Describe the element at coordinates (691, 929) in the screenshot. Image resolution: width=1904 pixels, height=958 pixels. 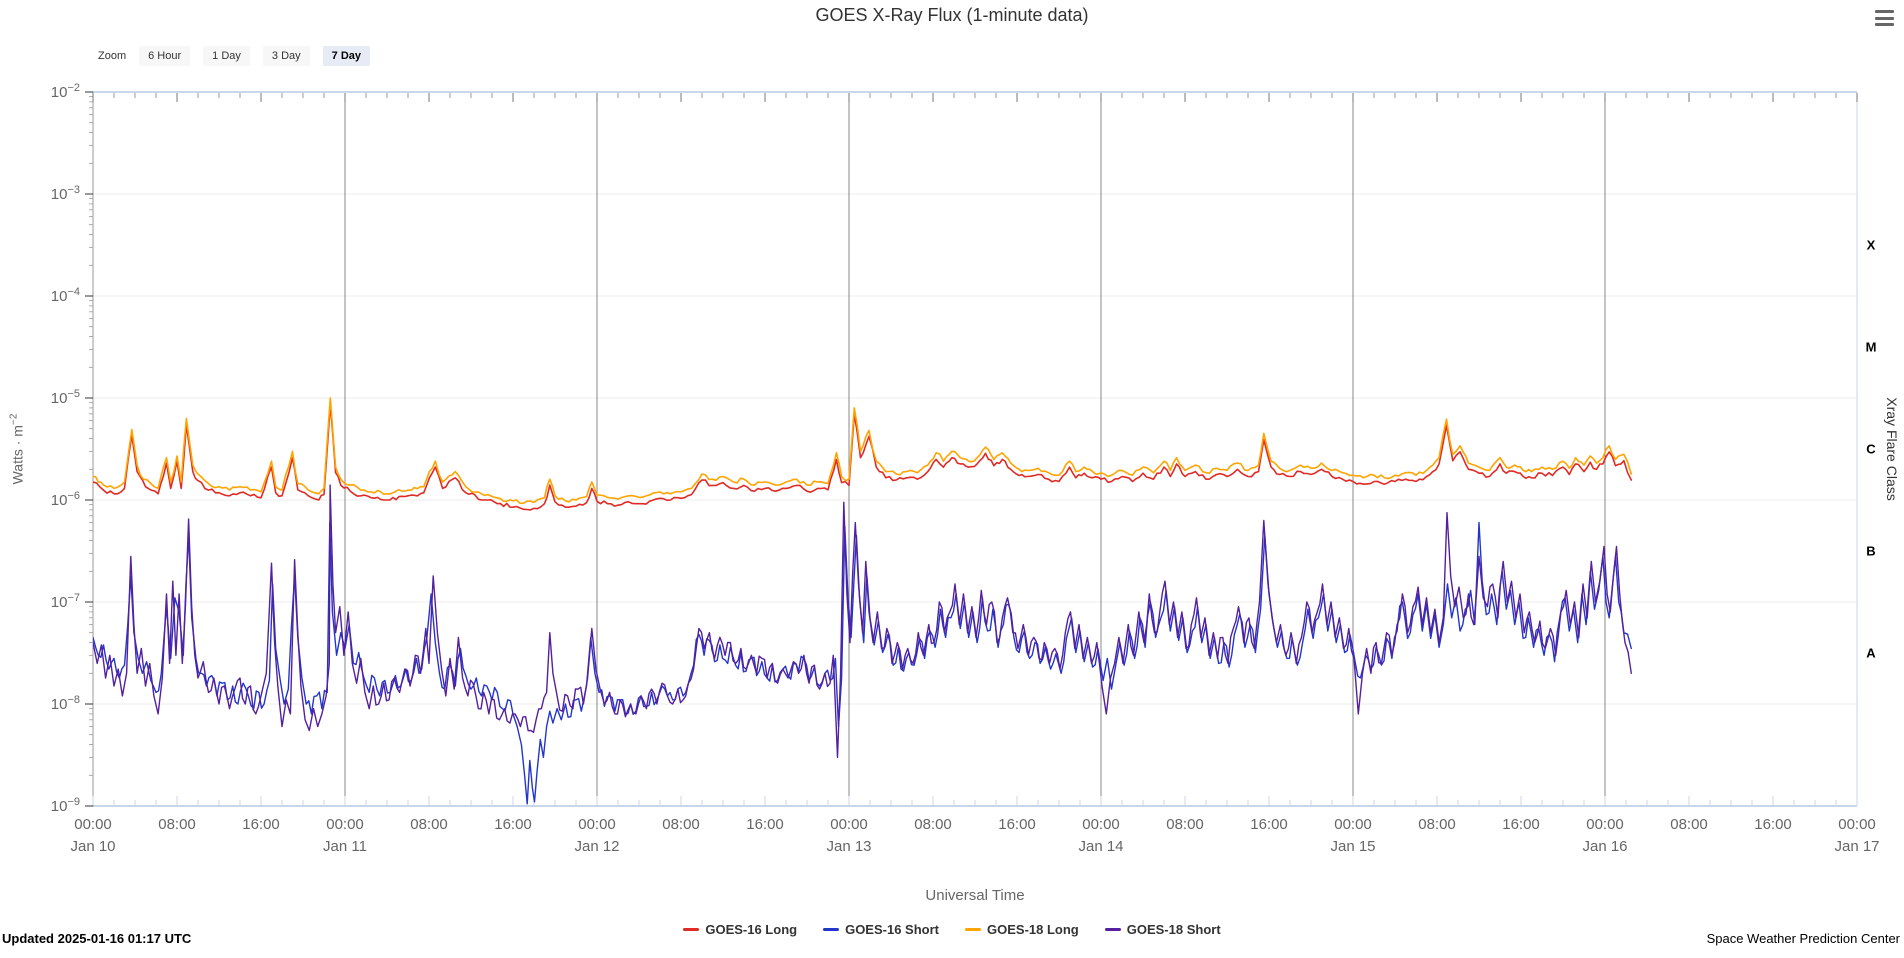
I see `legend-swatch-goes-16-long-icon` at that location.